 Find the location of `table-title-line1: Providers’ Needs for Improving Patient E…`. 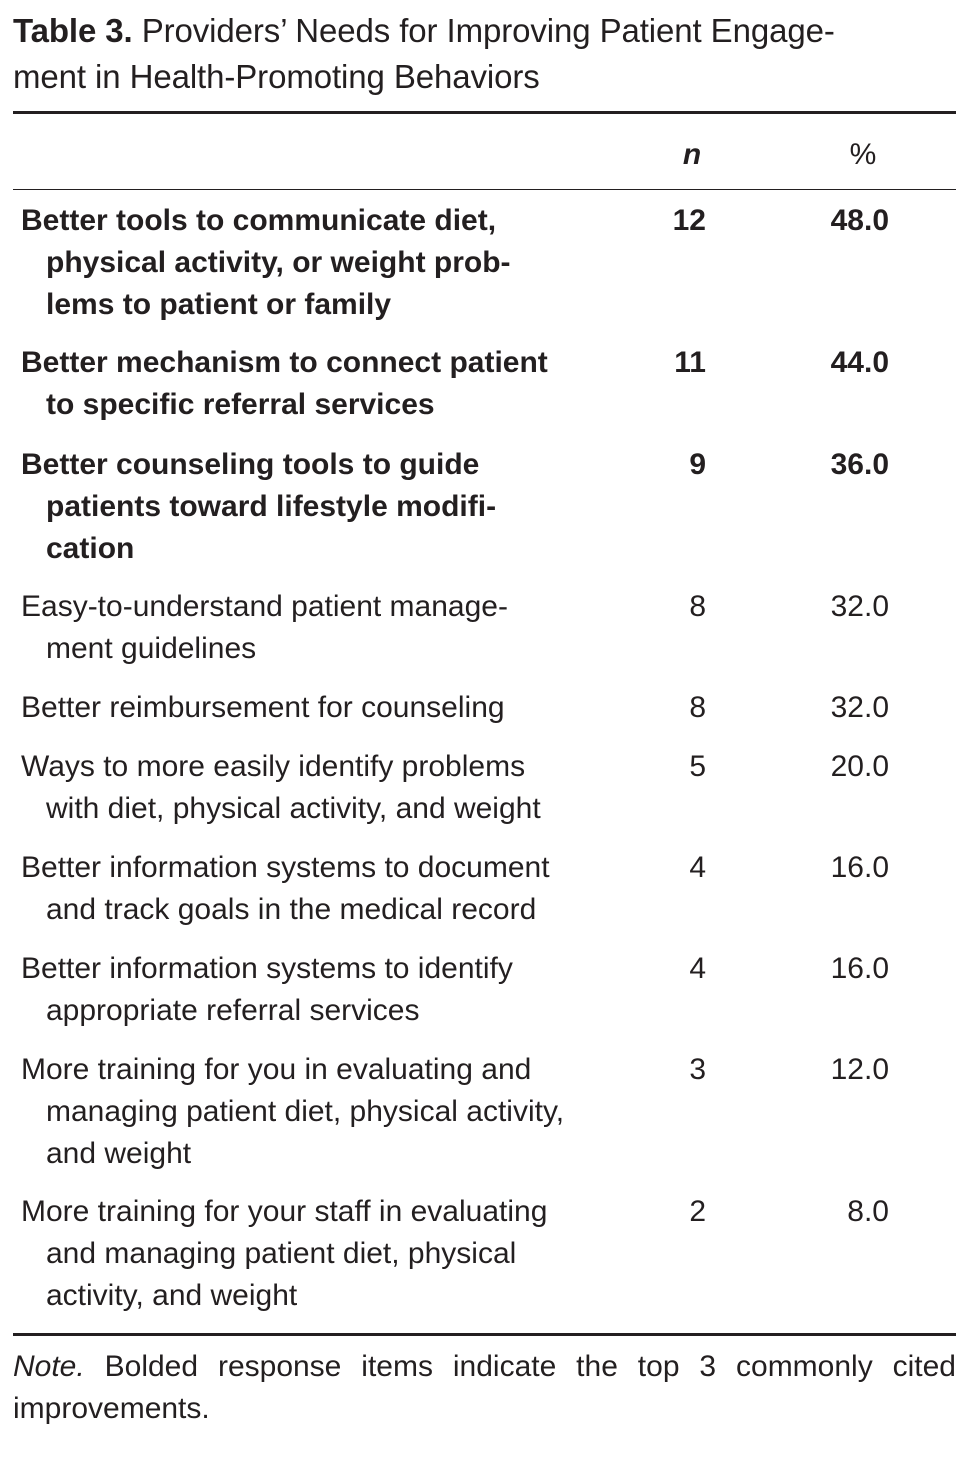

table-title-line1: Providers’ Needs for Improving Patient E… is located at coordinates (488, 30).